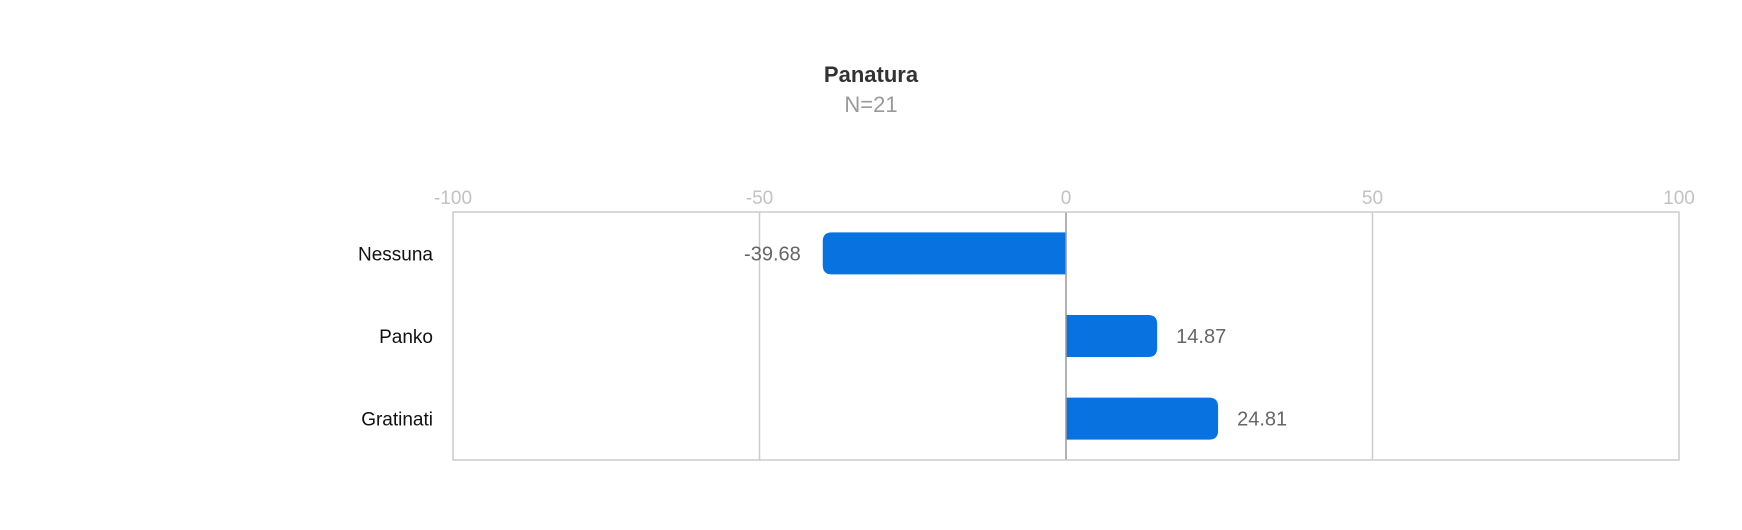 The width and height of the screenshot is (1742, 530). What do you see at coordinates (1372, 198) in the screenshot?
I see `x-tick-label: 50` at bounding box center [1372, 198].